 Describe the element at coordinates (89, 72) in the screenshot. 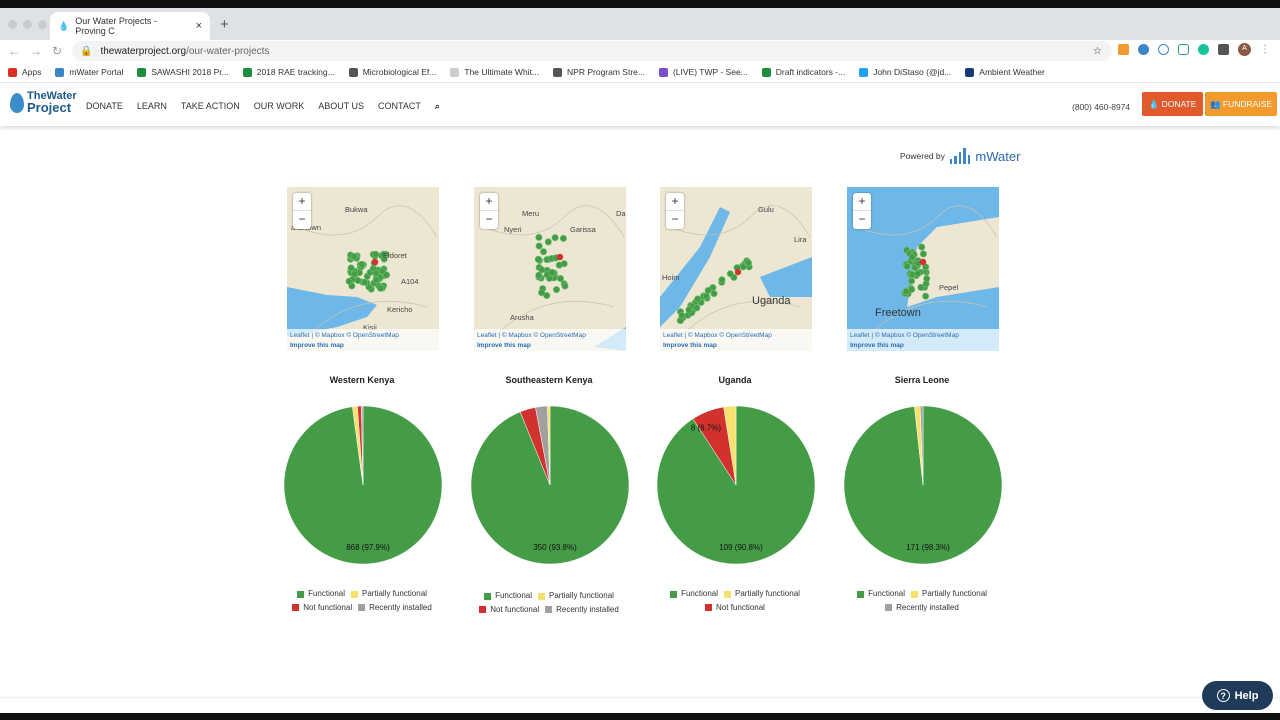

I see `bookmark-item: mWater Portal` at that location.